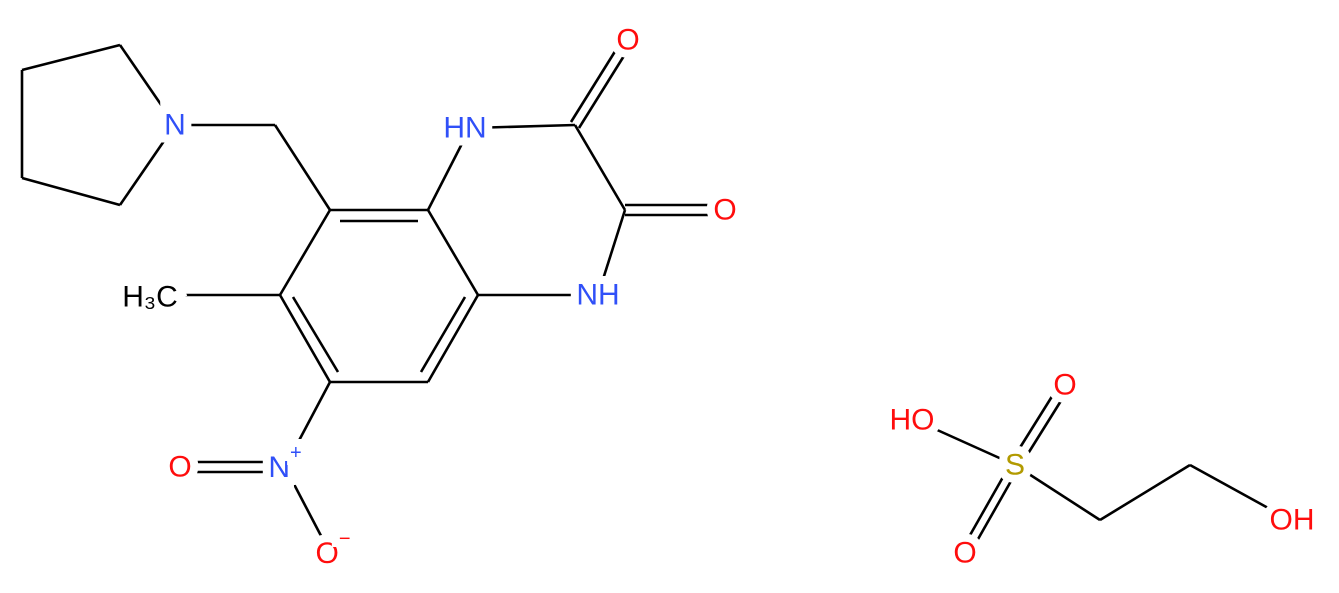 This screenshot has height=593, width=1339. Describe the element at coordinates (150, 297) in the screenshot. I see `atom-label: H₃C` at that location.